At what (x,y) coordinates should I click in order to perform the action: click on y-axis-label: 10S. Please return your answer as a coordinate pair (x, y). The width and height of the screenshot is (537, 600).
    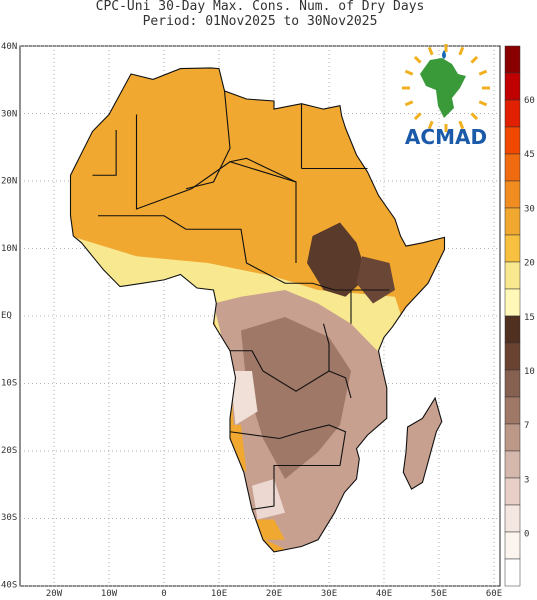
    Looking at the image, I should click on (9, 384).